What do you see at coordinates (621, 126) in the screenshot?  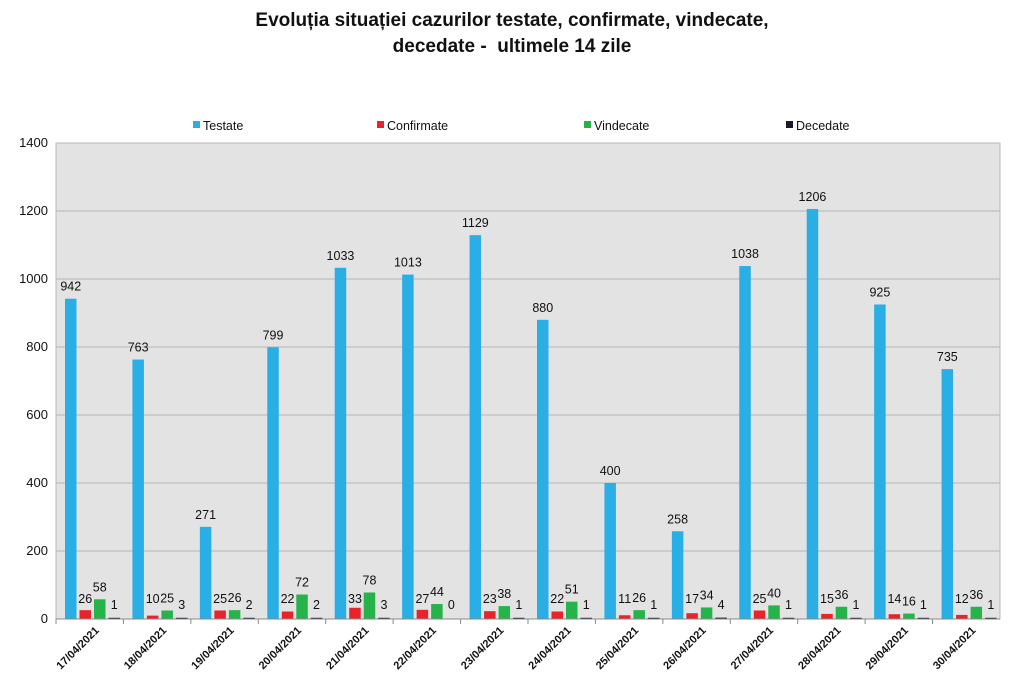 I see `legend-label-vindecate: Vindecate` at bounding box center [621, 126].